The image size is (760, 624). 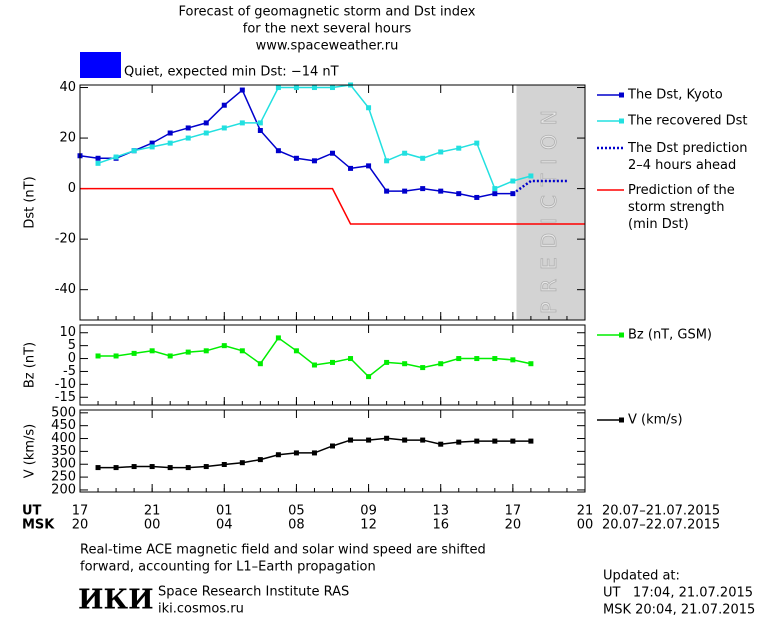 What do you see at coordinates (201, 609) in the screenshot?
I see `site: iki.cosmos.ru` at bounding box center [201, 609].